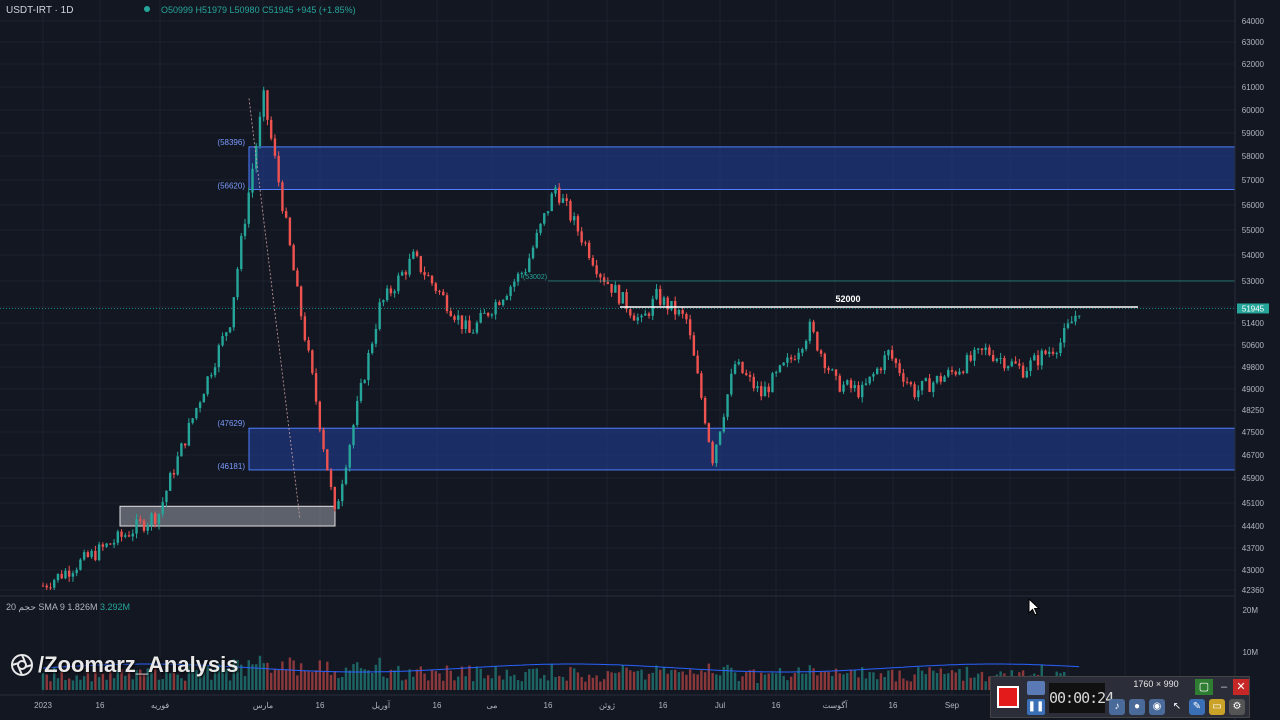  I want to click on volume-legend-label: حجم 20 SMA 9, so click(35, 607).